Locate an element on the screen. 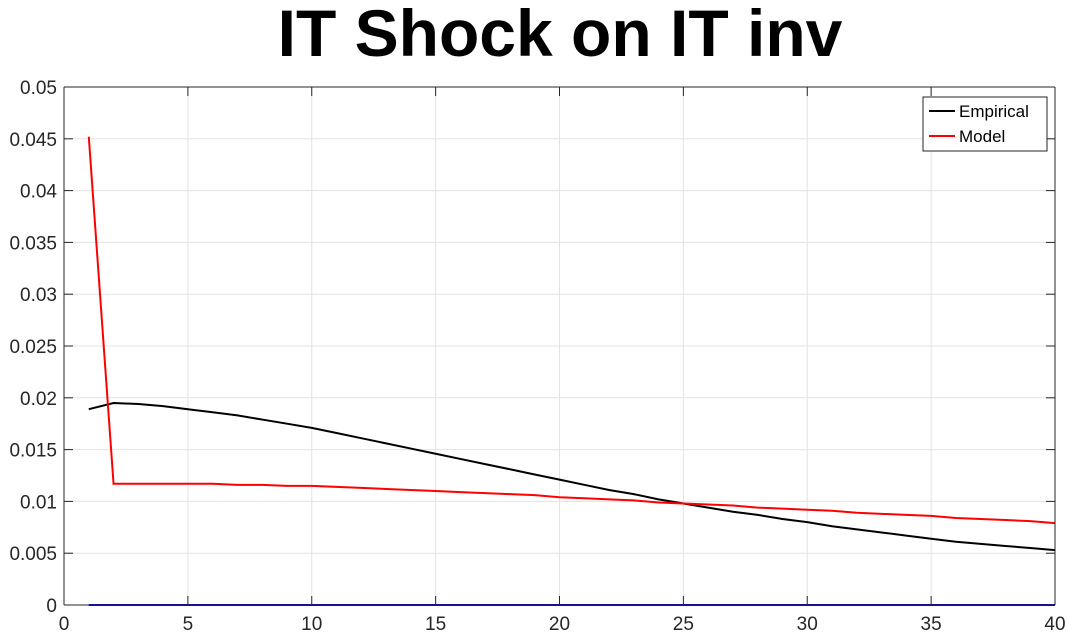 The image size is (1068, 634). y-tick-label: 0.025 is located at coordinates (33, 347).